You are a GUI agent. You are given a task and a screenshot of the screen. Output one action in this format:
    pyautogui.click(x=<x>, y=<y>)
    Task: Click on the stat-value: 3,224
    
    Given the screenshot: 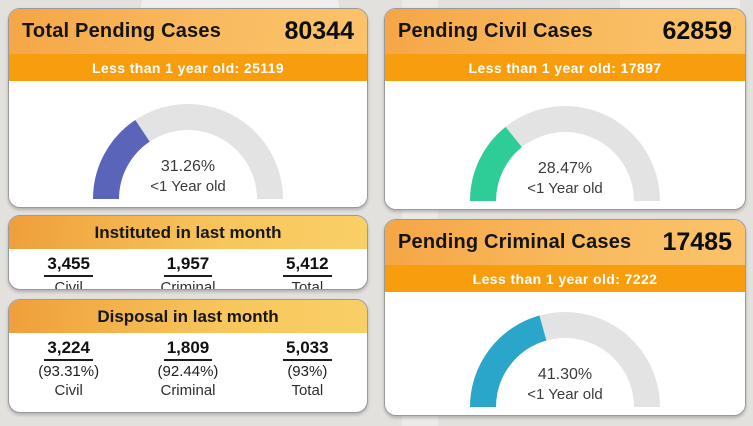 What is the action you would take?
    pyautogui.click(x=68, y=349)
    